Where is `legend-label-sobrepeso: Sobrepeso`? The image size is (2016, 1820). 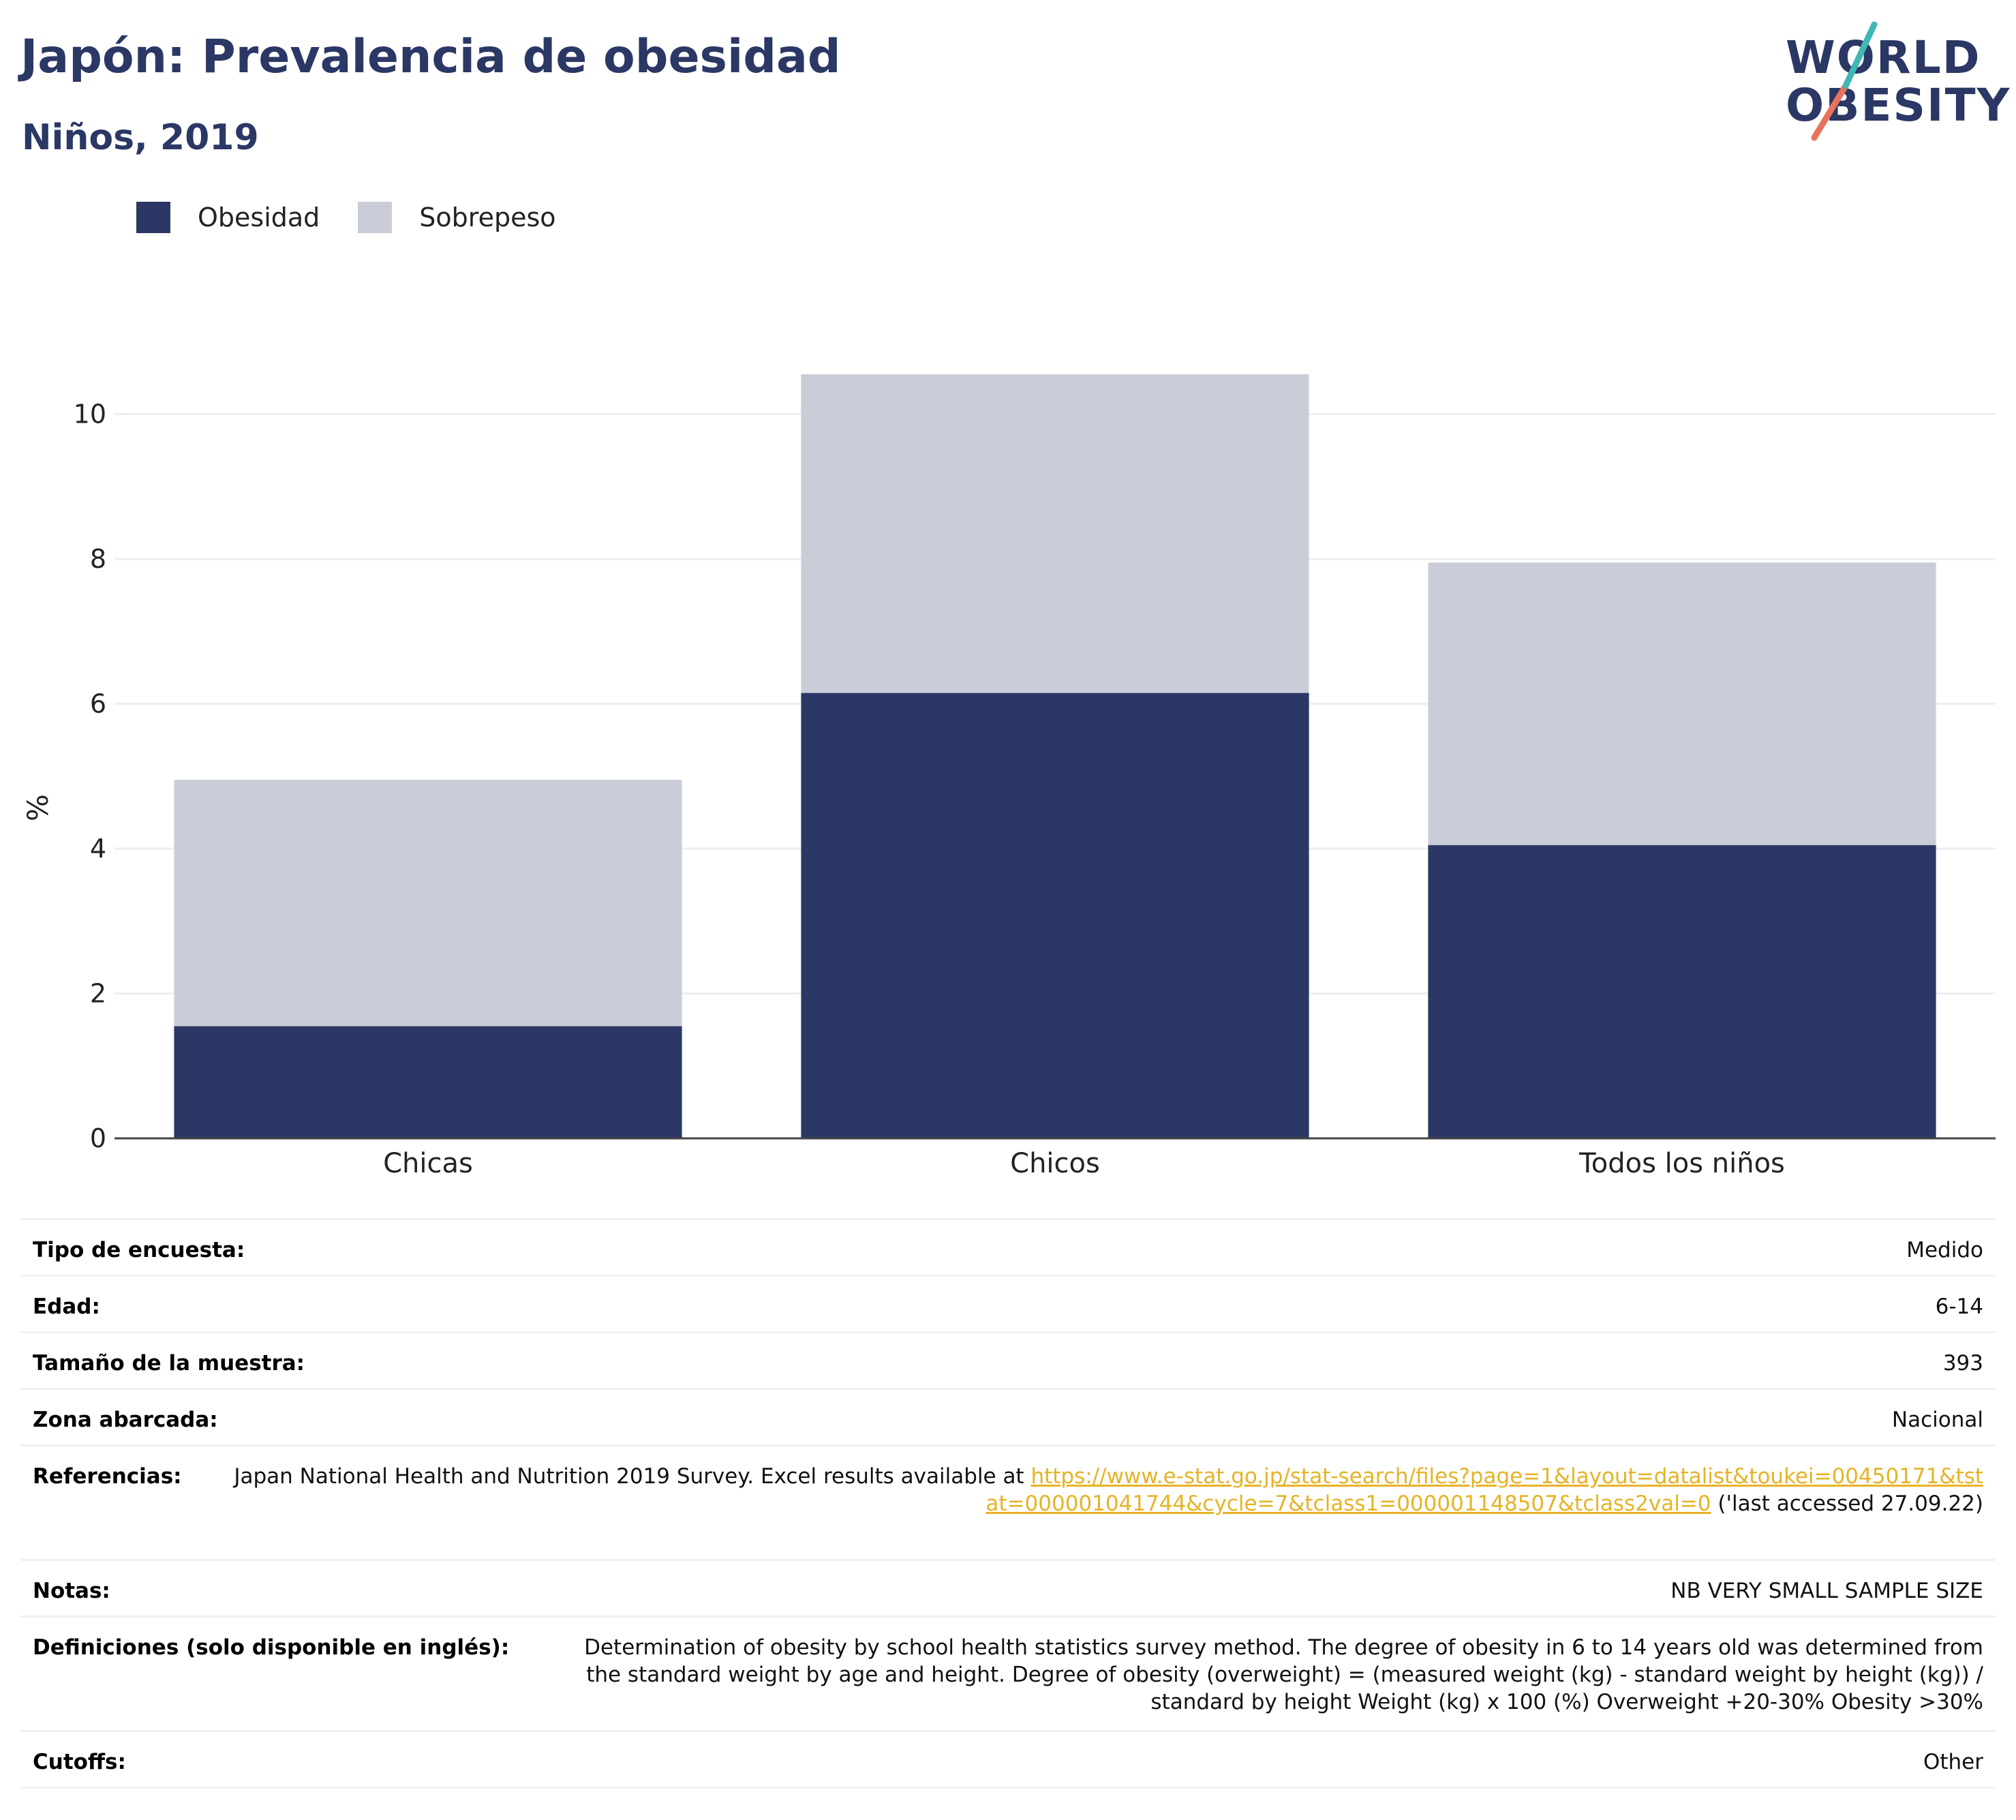 legend-label-sobrepeso: Sobrepeso is located at coordinates (487, 217).